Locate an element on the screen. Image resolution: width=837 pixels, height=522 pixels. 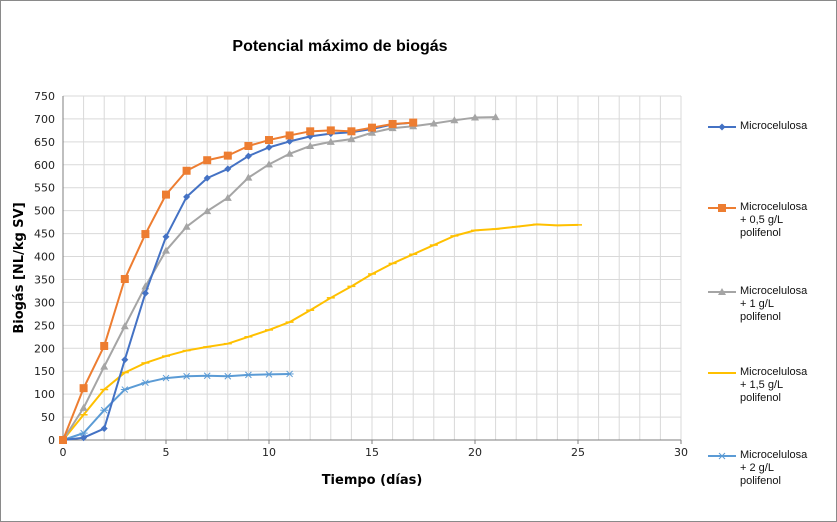
x-tick-label: 0 is located at coordinates (63, 452).